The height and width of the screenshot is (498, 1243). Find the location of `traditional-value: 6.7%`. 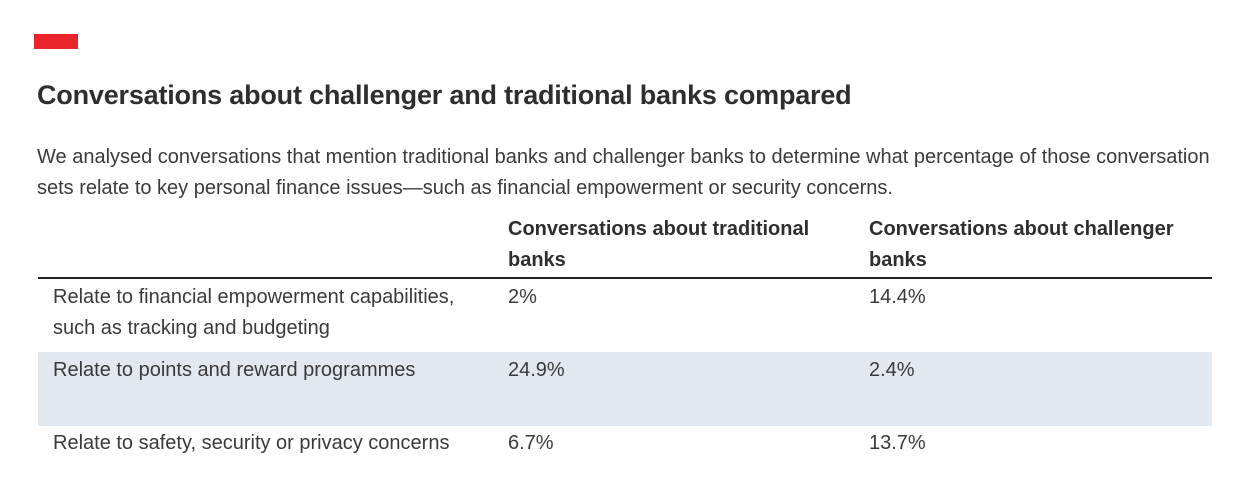

traditional-value: 6.7% is located at coordinates (531, 443).